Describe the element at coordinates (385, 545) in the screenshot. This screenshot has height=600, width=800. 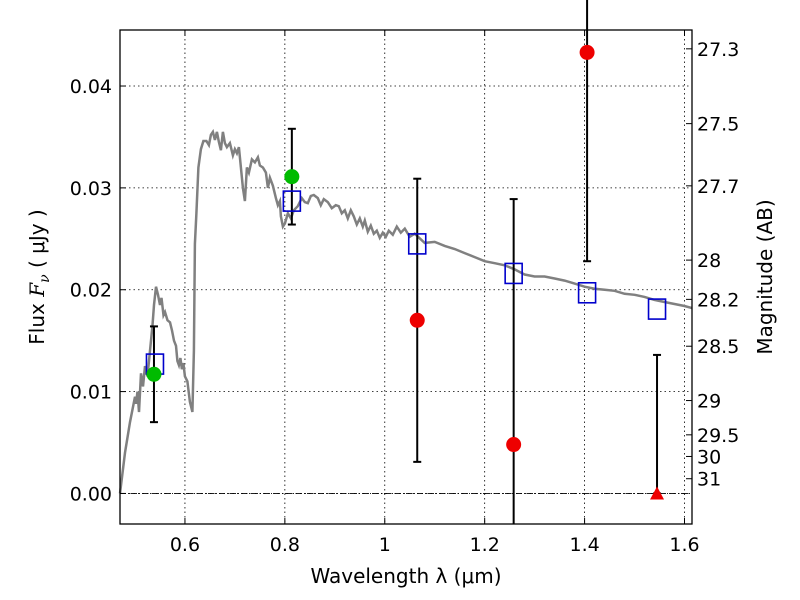
I see `x-tick-label: 1` at that location.